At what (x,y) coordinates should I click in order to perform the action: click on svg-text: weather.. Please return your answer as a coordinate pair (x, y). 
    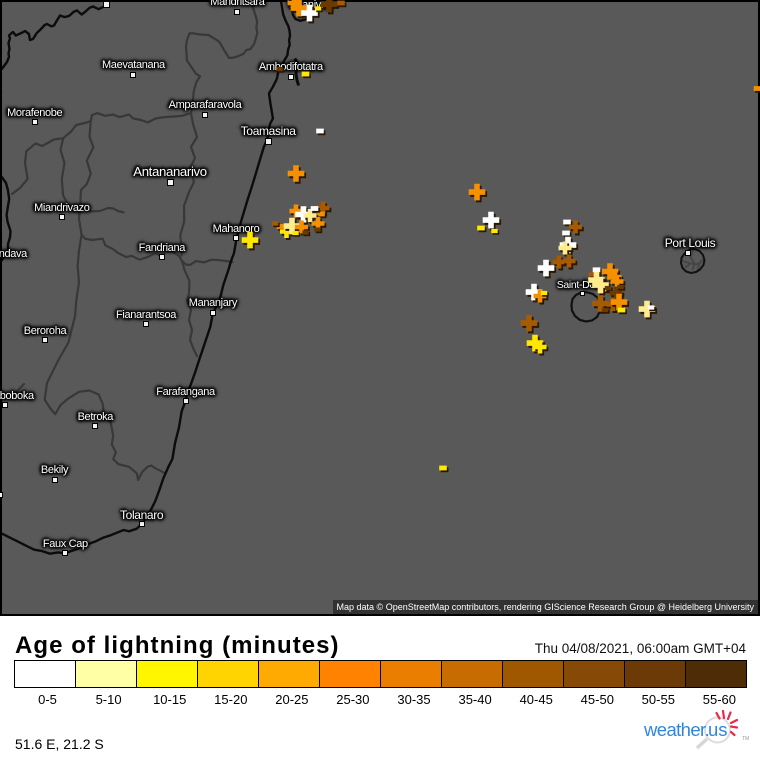
    Looking at the image, I should click on (676, 729).